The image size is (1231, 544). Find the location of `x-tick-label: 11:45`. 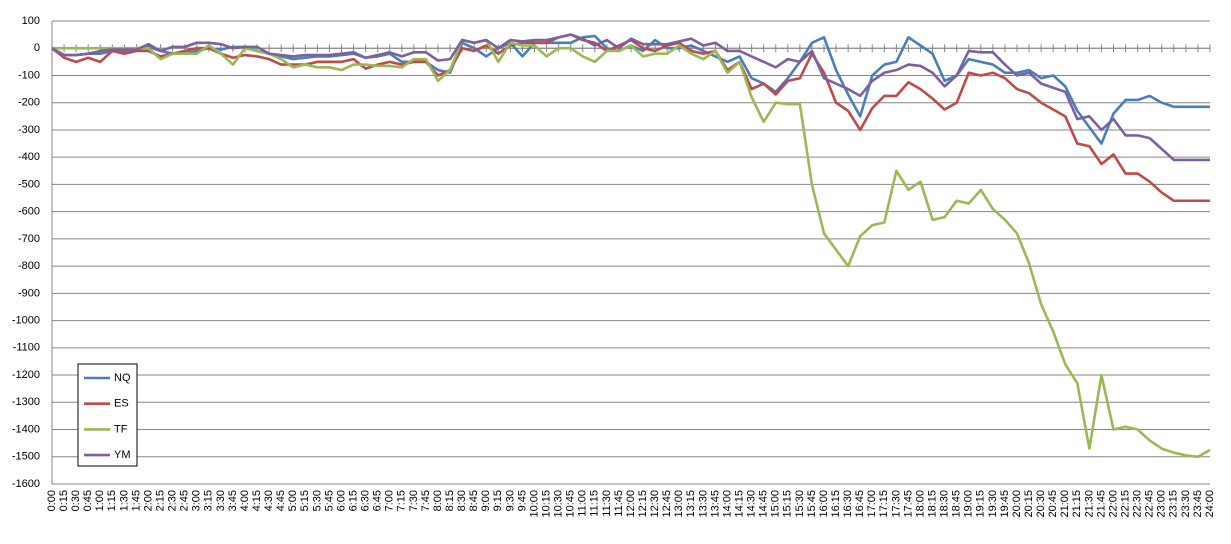

x-tick-label: 11:45 is located at coordinates (619, 503).